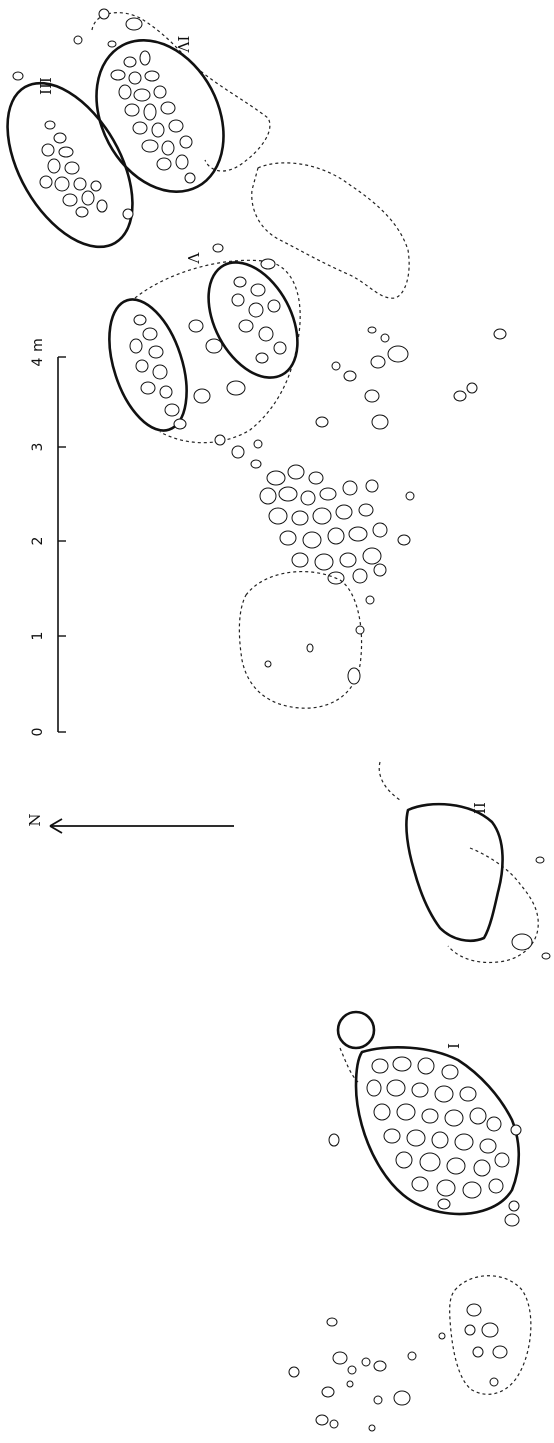 The image size is (554, 1443). I want to click on stone-concentration, so click(332, 532).